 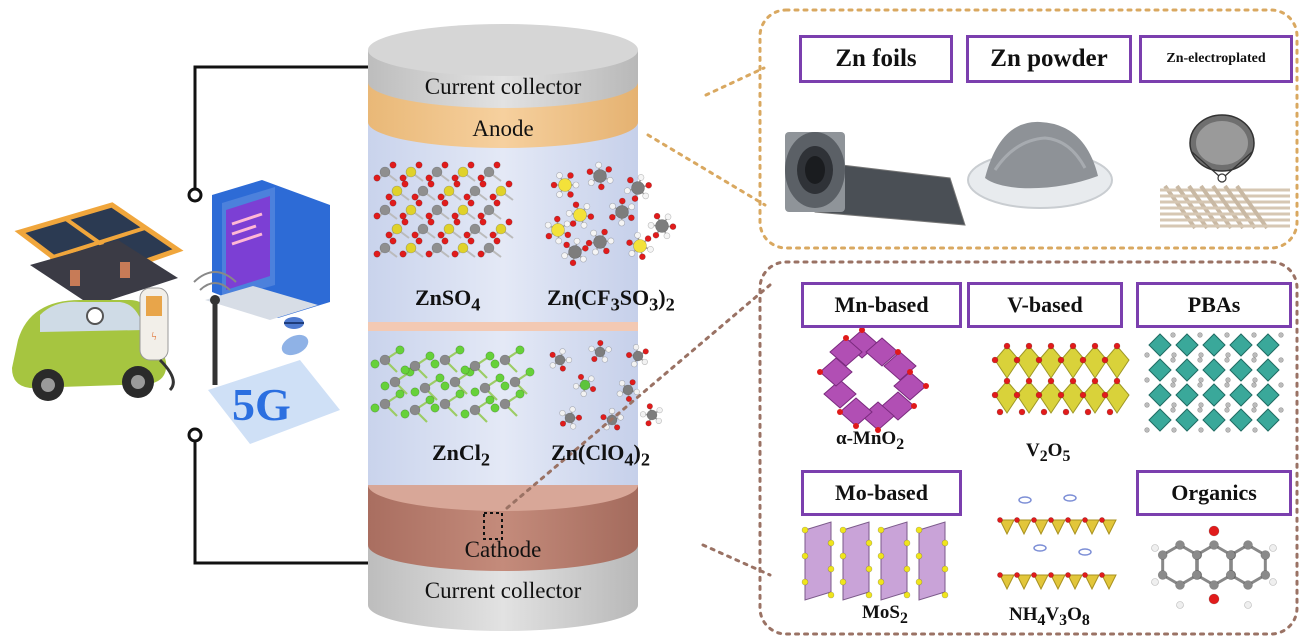 What do you see at coordinates (447, 300) in the screenshot?
I see `znso4-label: ZnSO4` at bounding box center [447, 300].